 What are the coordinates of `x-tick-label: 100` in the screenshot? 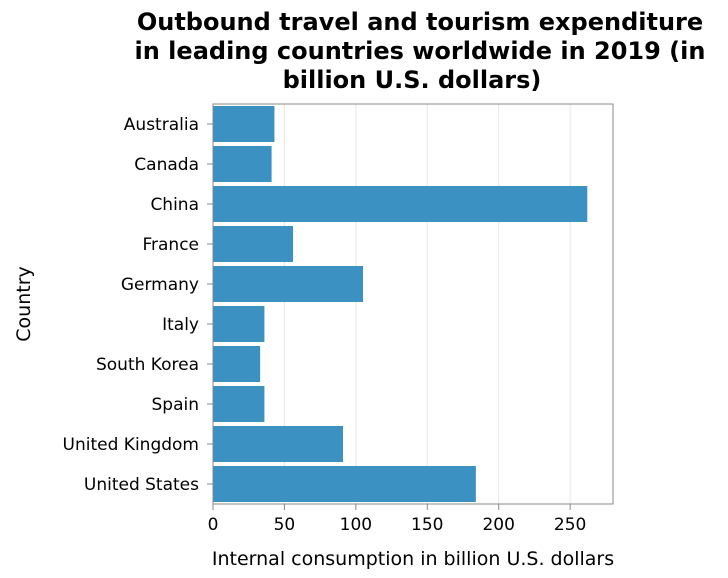 It's located at (356, 525).